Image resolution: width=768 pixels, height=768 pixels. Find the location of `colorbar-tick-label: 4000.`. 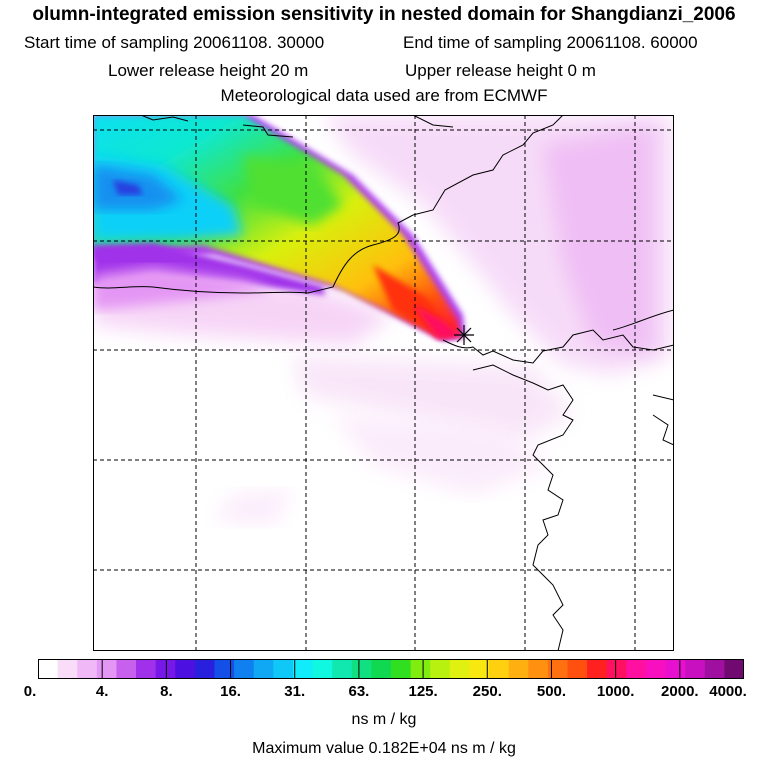

colorbar-tick-label: 4000. is located at coordinates (728, 691).